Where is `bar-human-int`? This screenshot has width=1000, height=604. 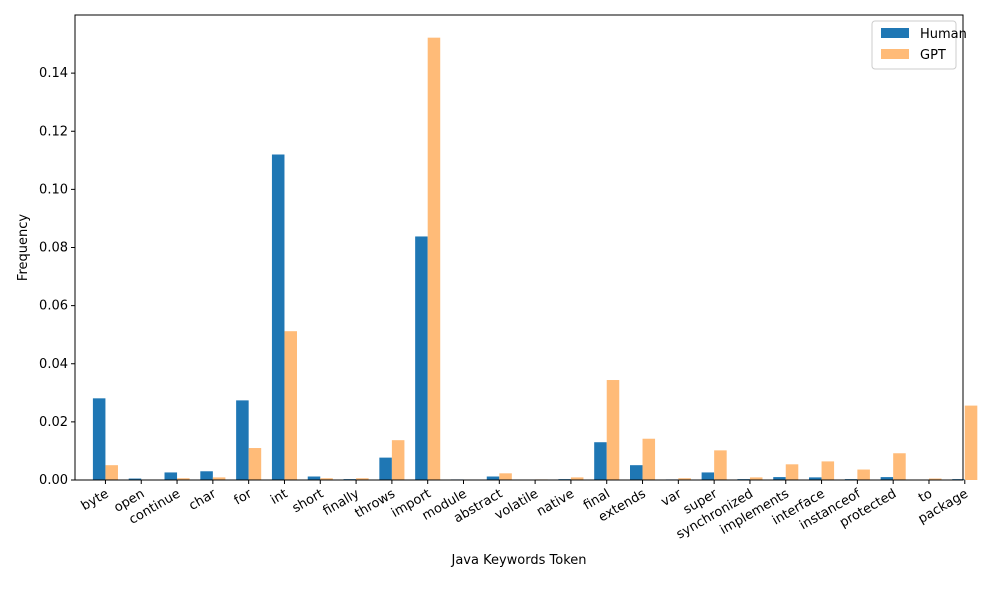 bar-human-int is located at coordinates (278, 318).